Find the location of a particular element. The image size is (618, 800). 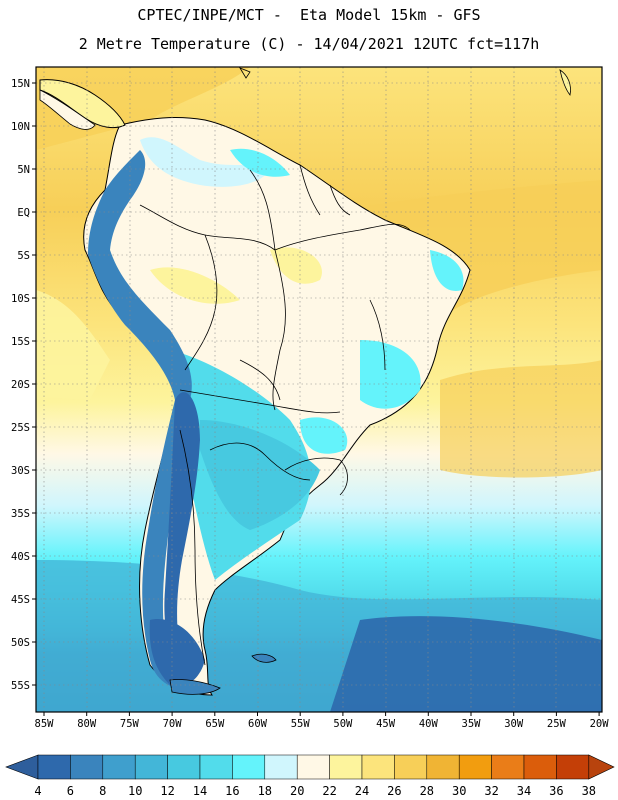

colorbar-label: 8 is located at coordinates (102, 791).